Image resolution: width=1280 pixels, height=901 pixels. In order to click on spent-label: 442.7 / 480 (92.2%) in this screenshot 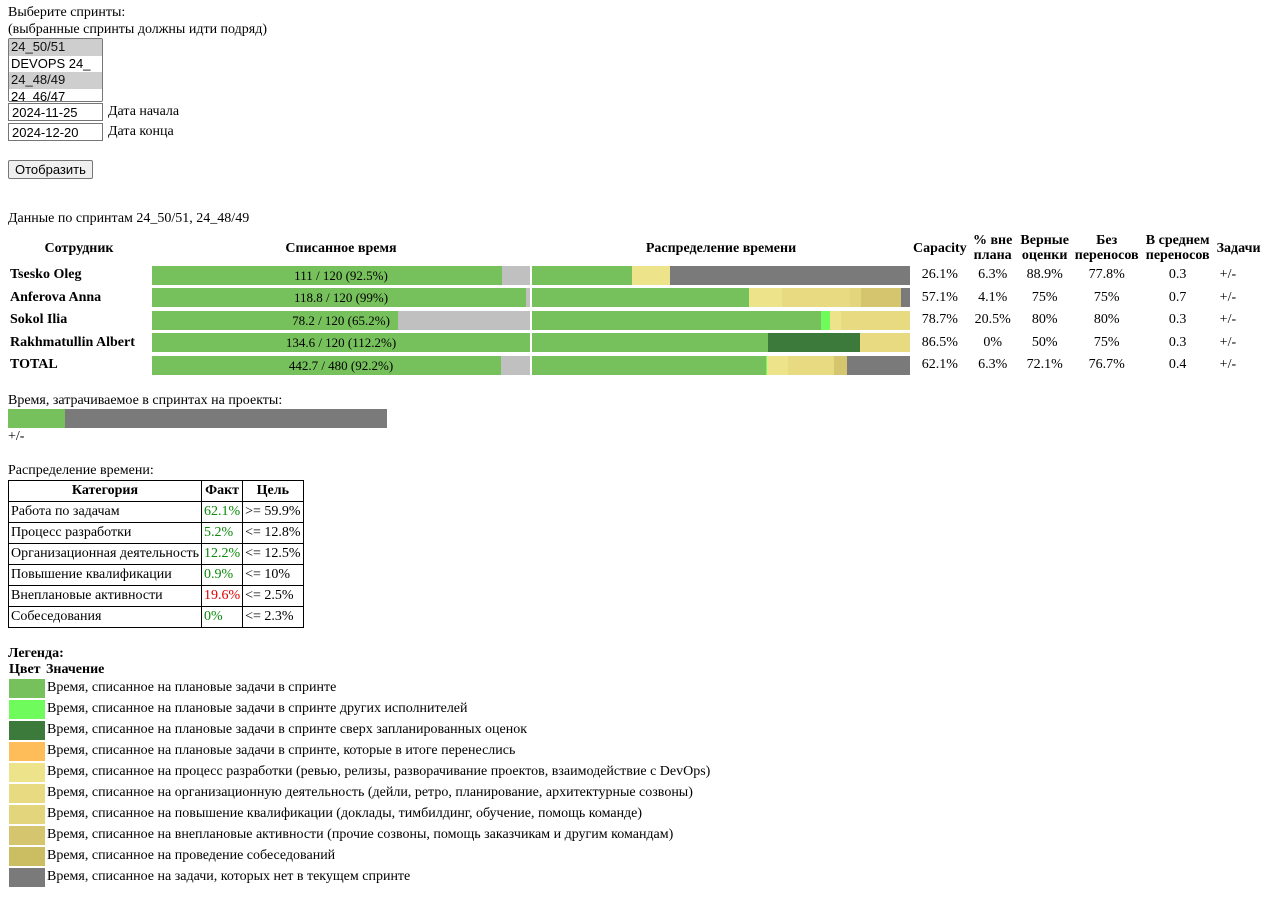, I will do `click(341, 365)`.